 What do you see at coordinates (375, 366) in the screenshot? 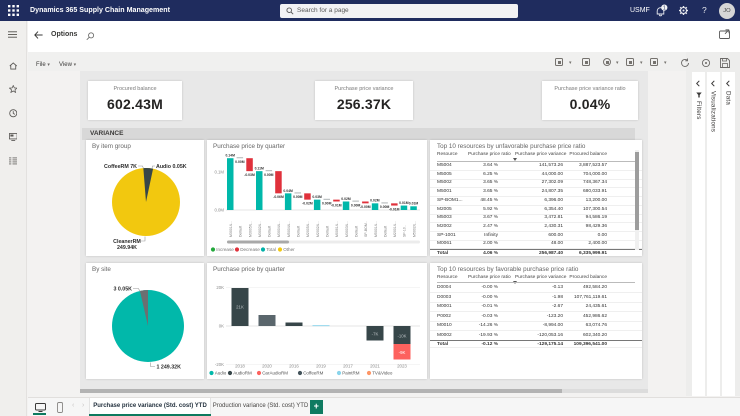
I see `svg-text: 2021` at bounding box center [375, 366].